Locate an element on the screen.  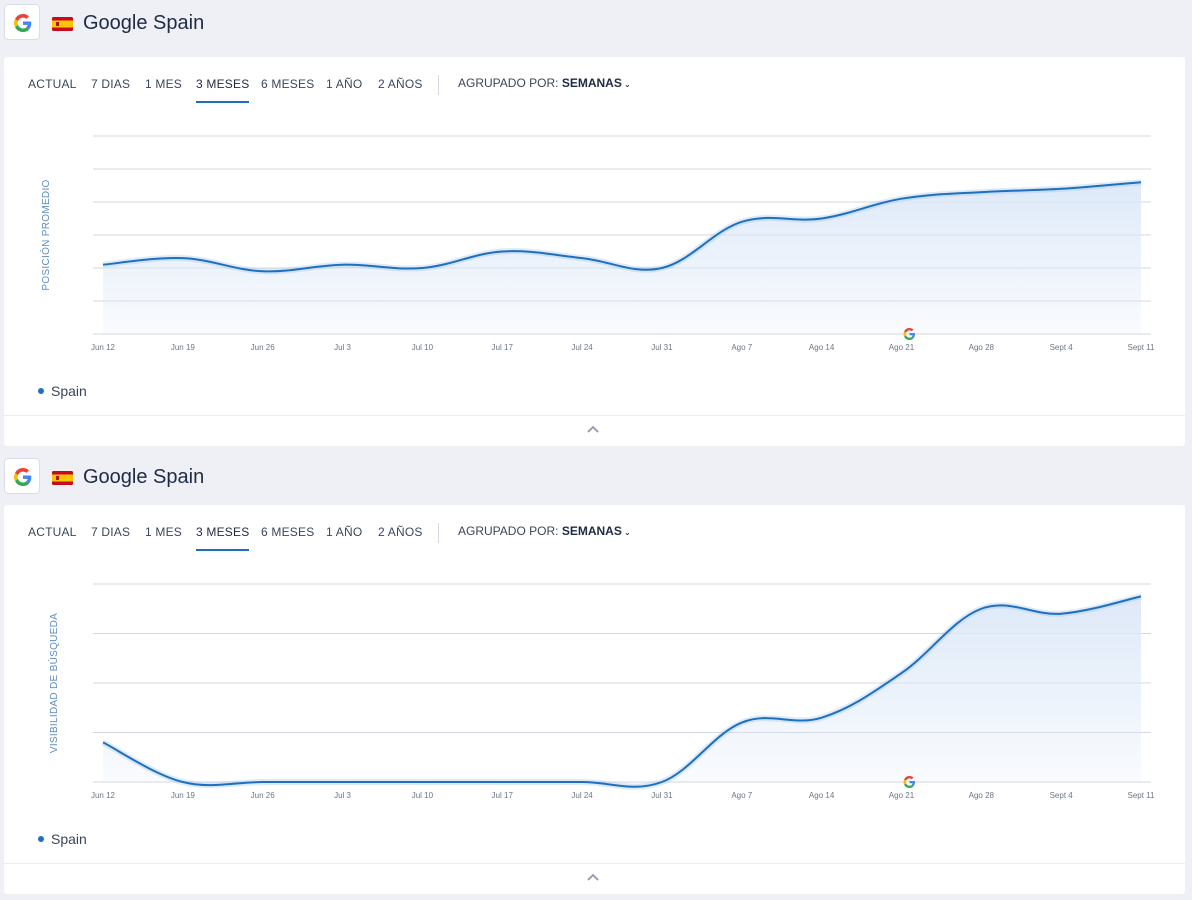
y-axis-label: POSICIÓN PROMEDIO is located at coordinates (45, 234).